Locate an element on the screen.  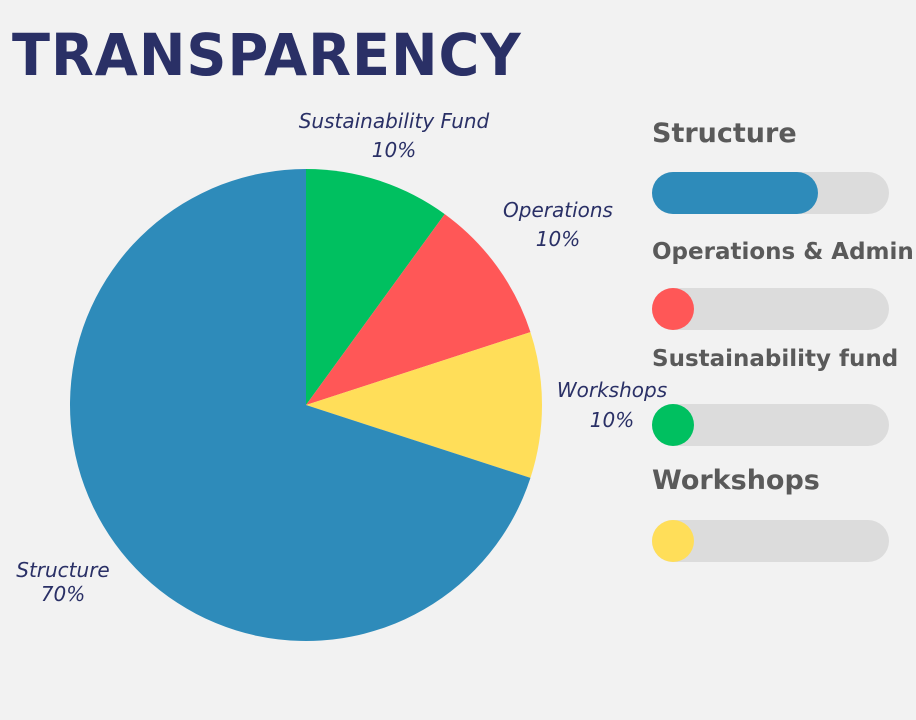
progress-fill-workshops is located at coordinates (673, 541).